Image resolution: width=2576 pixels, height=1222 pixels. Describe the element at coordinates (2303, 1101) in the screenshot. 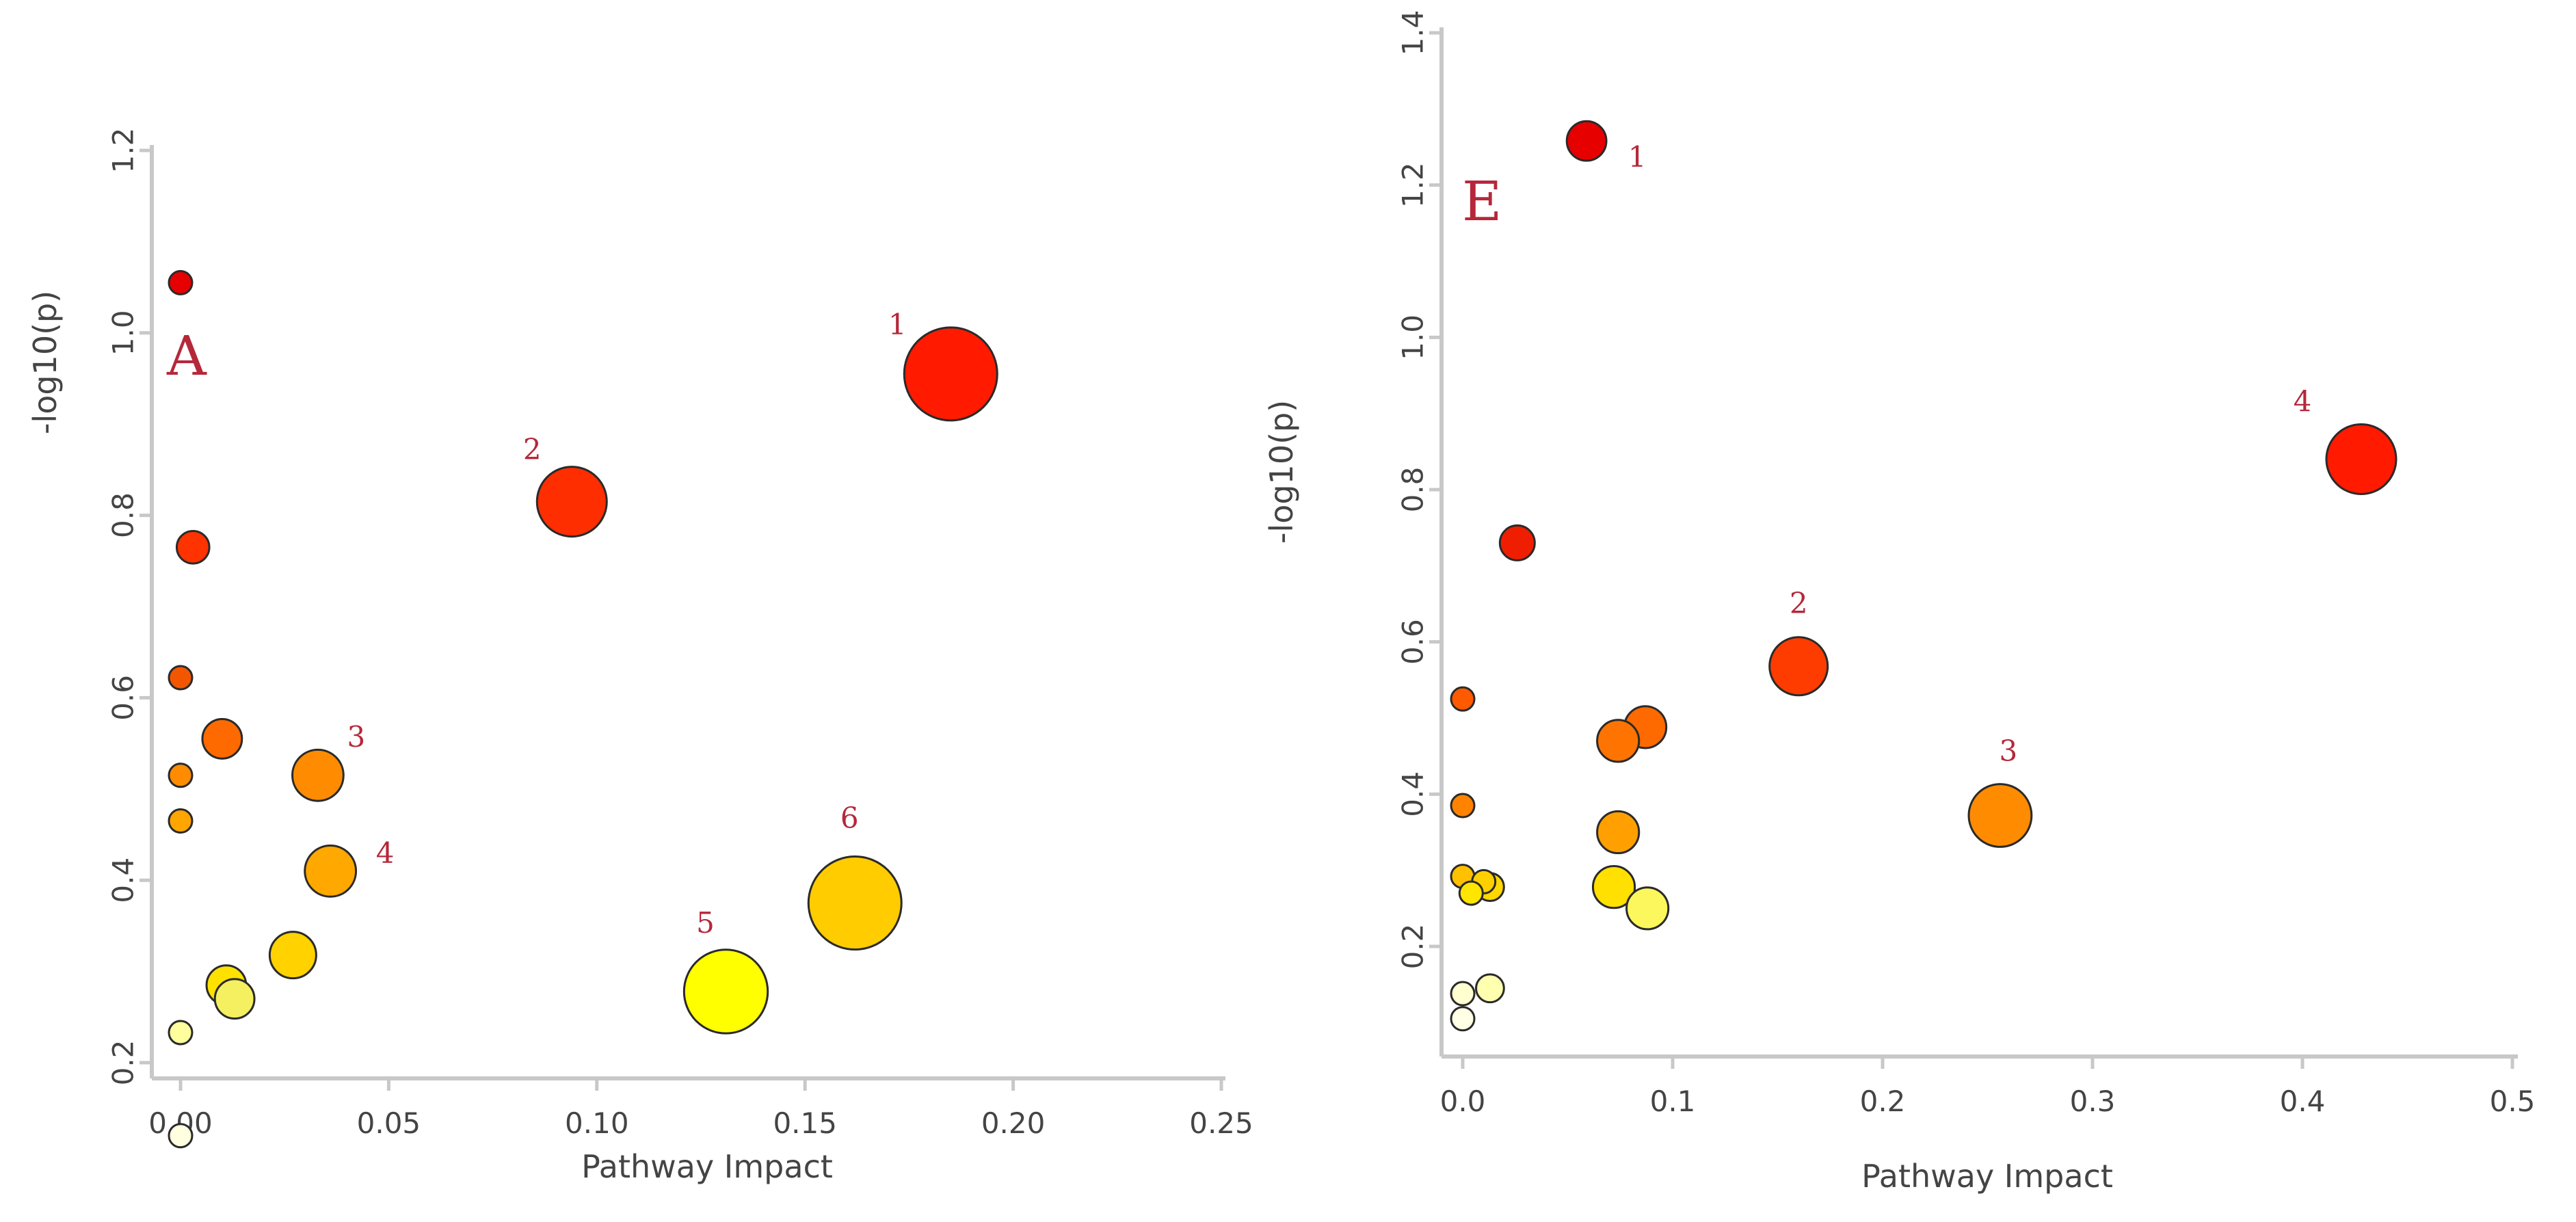

I see `x-tick-label: 0.4` at that location.